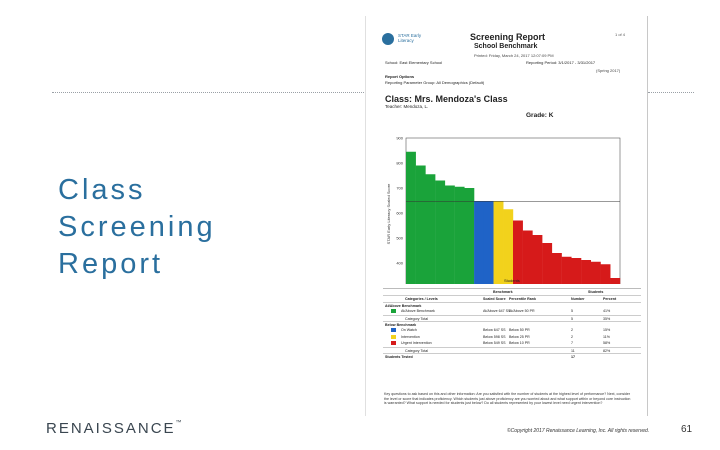 This screenshot has width=720, height=450. I want to click on grade-label: Grade: K, so click(540, 115).